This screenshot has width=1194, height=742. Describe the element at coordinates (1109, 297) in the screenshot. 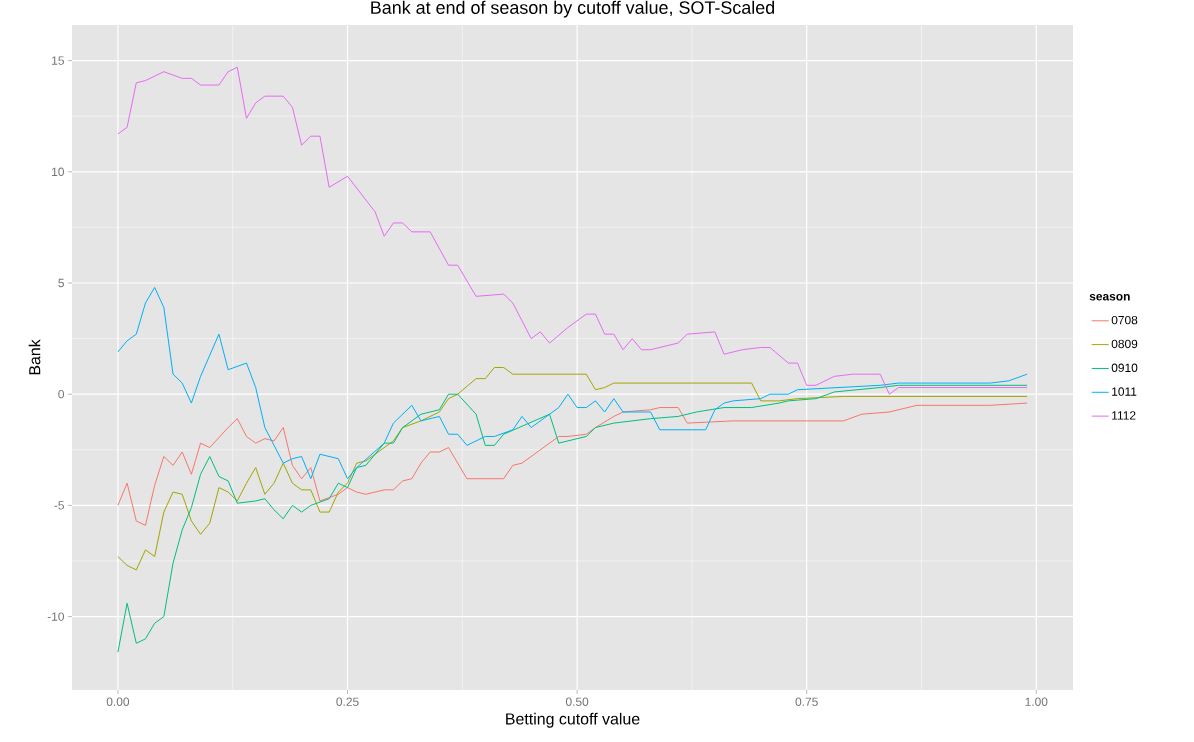

I see `legend-title: season` at that location.